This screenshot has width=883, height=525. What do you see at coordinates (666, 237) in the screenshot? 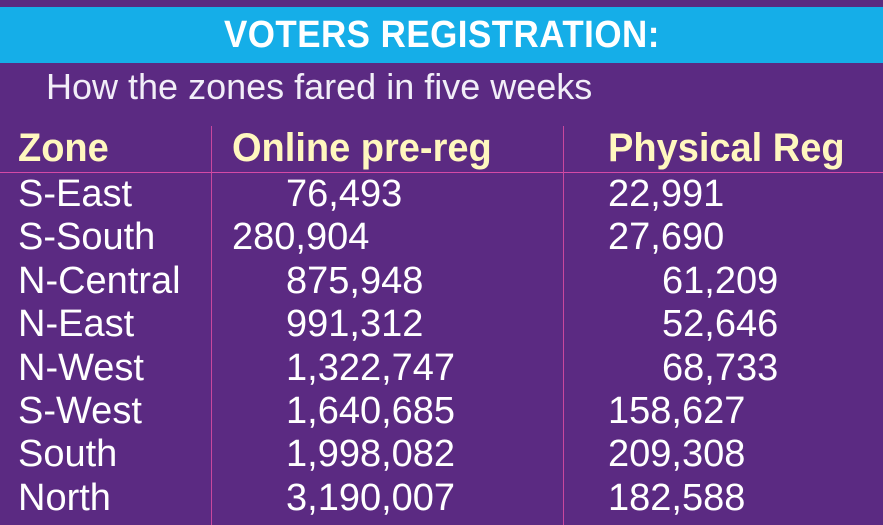
I see `physical-reg-cell: 27,690` at bounding box center [666, 237].